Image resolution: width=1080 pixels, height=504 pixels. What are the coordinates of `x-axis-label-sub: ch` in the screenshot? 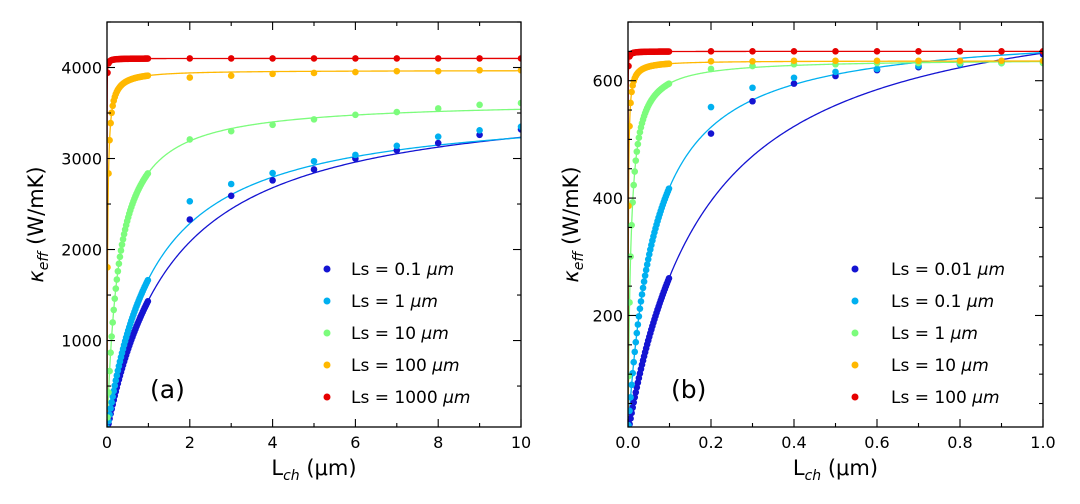 It's located at (813, 476).